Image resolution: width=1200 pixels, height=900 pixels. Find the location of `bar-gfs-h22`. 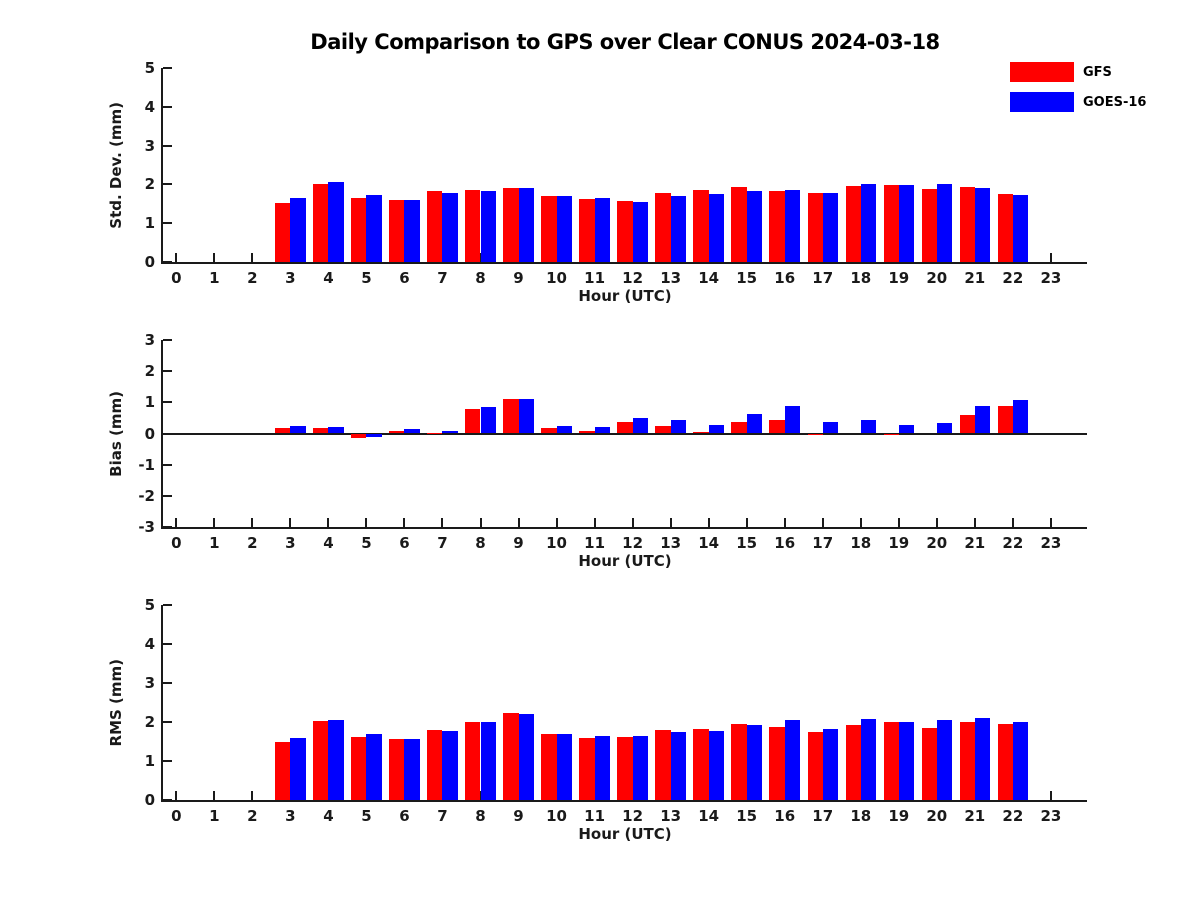

bar-gfs-h22 is located at coordinates (1005, 420).